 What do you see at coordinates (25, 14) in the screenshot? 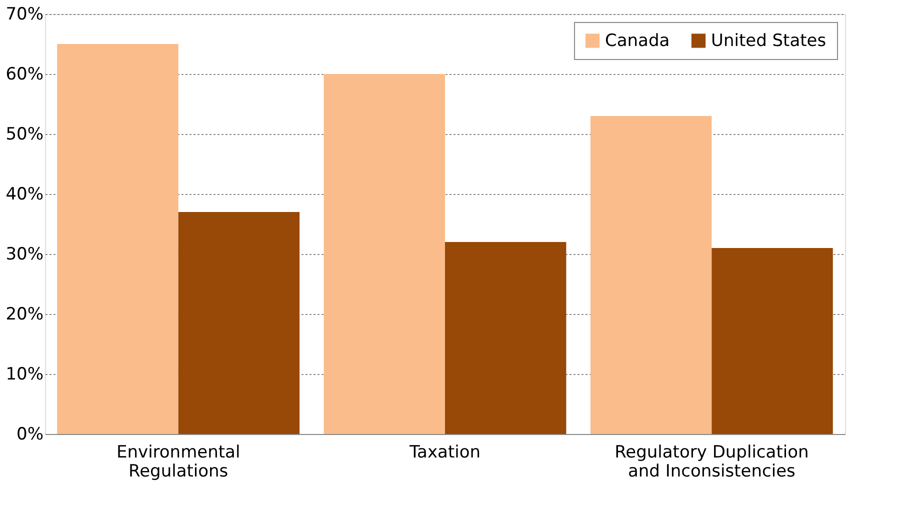
I see `y-tick-label: 70%` at bounding box center [25, 14].